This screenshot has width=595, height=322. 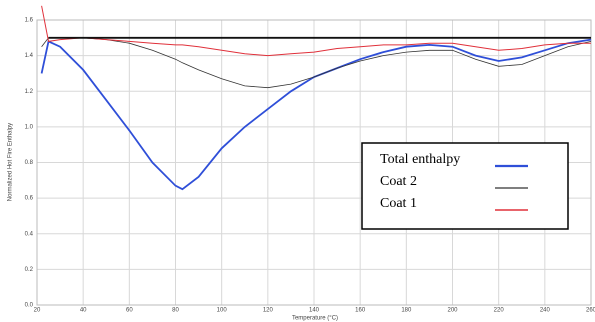 What do you see at coordinates (545, 311) in the screenshot?
I see `x-tick-label: 240` at bounding box center [545, 311].